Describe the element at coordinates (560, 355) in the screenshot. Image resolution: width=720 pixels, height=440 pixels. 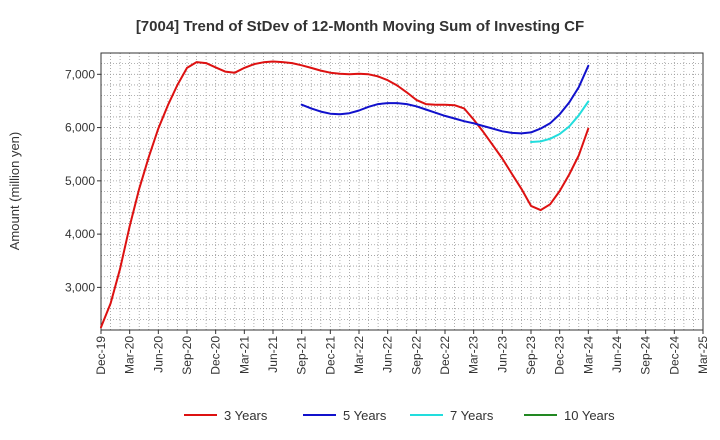
I see `x-tick-label: Dec-23` at that location.